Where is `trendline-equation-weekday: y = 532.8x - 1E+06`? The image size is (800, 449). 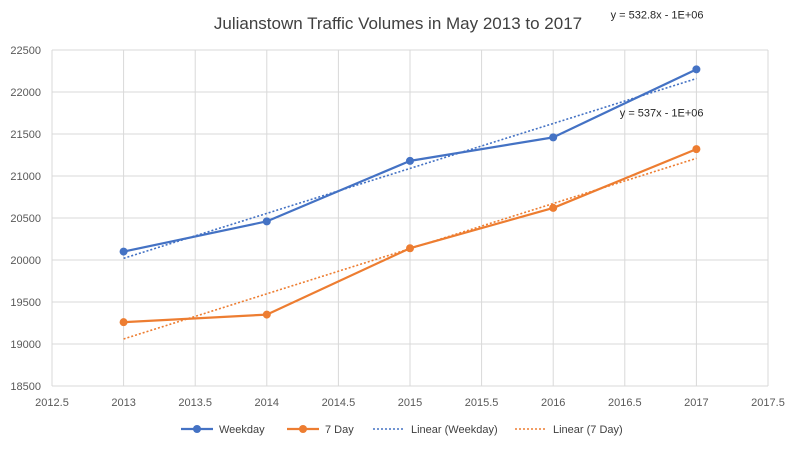 trendline-equation-weekday: y = 532.8x - 1E+06 is located at coordinates (657, 16).